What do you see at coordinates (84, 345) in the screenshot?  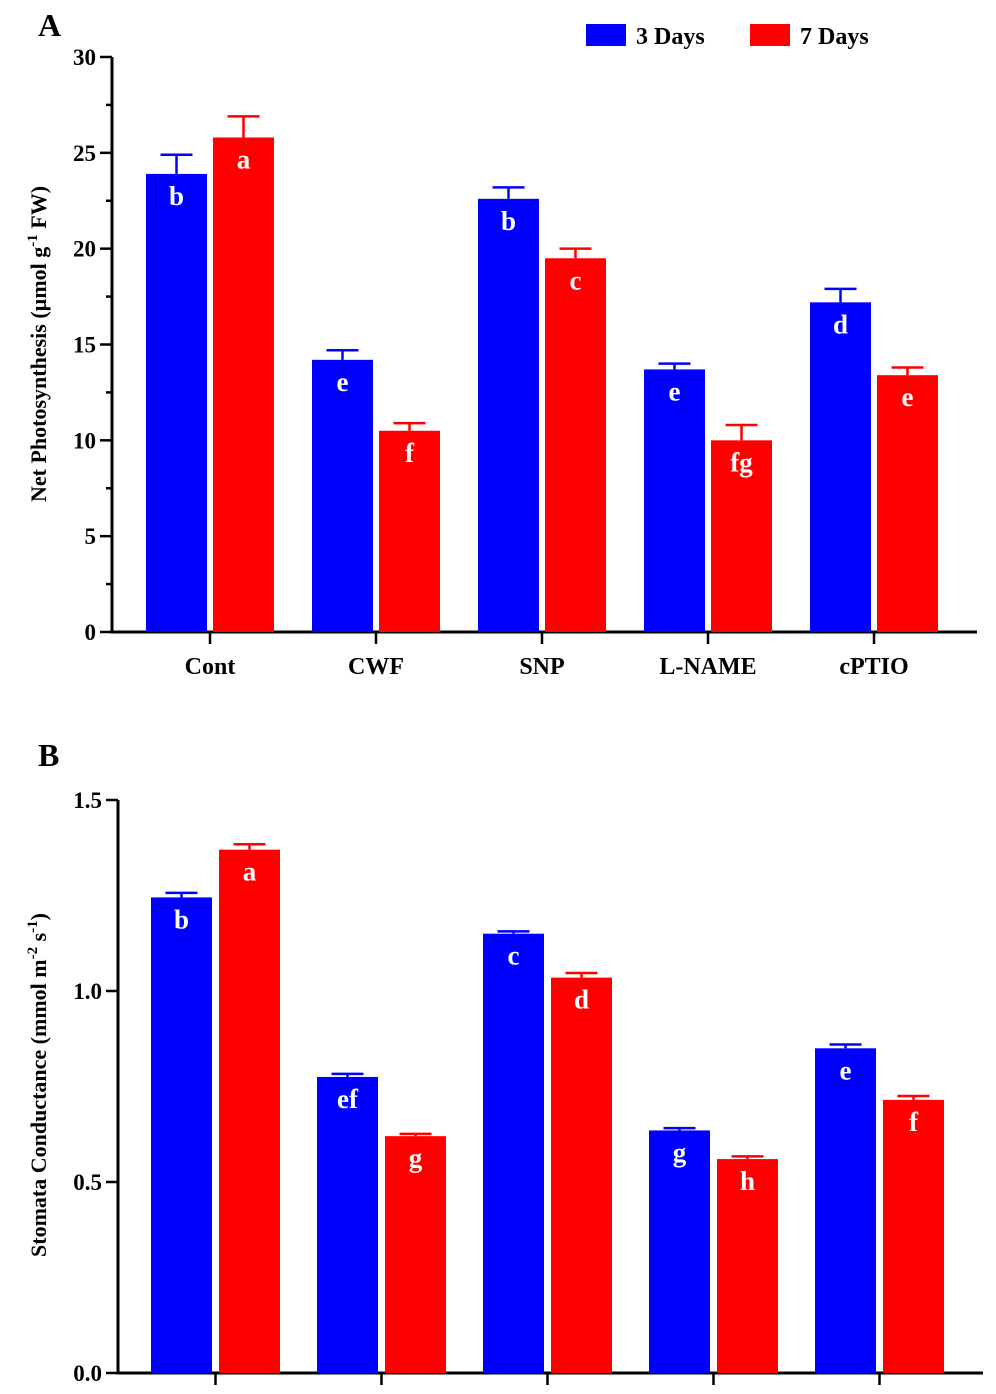 I see `panel-a-y-tick-label: 15` at bounding box center [84, 345].